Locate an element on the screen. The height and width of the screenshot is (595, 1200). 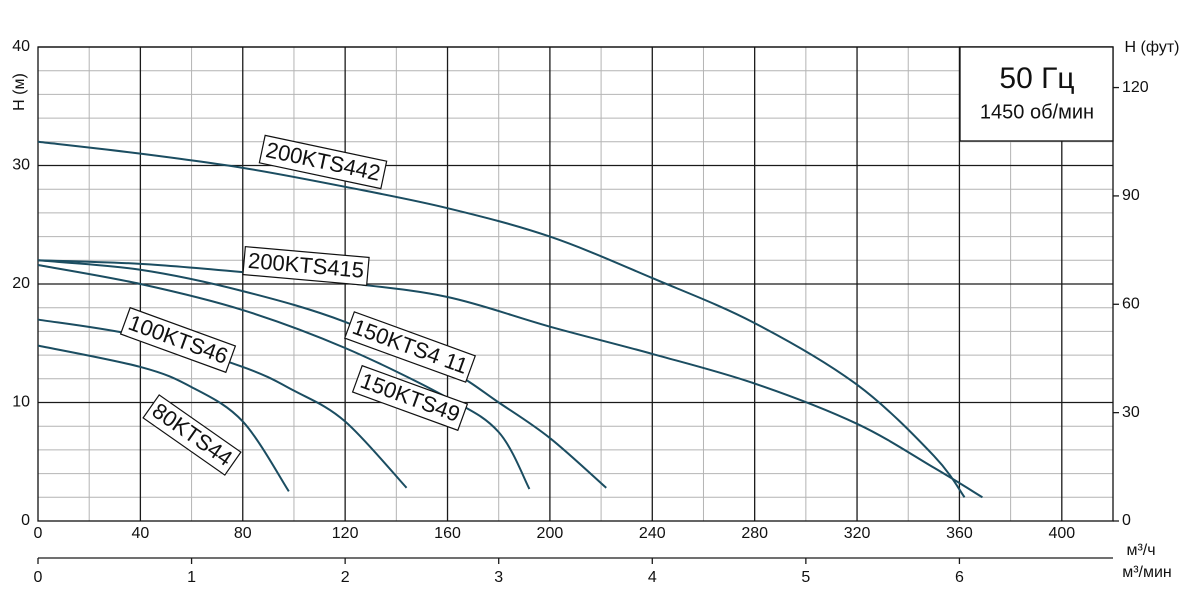
y-tick-label: 10 is located at coordinates (21, 402).